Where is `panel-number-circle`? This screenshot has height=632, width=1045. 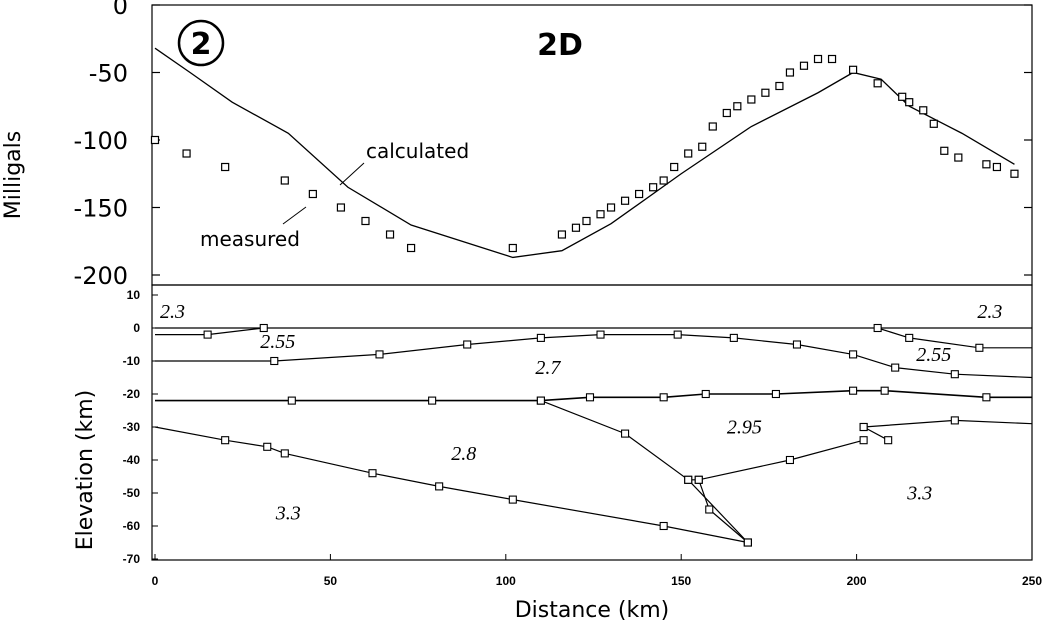 panel-number-circle is located at coordinates (201, 43).